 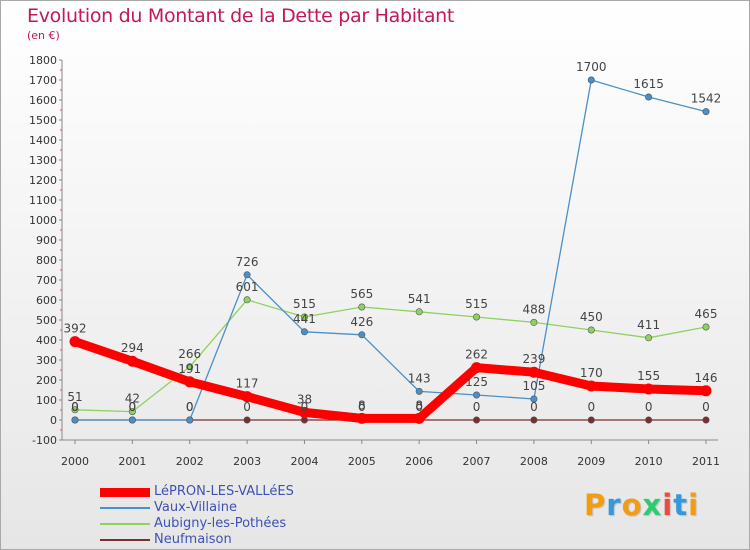 I want to click on y-tick-label: 200, so click(x=46, y=380).